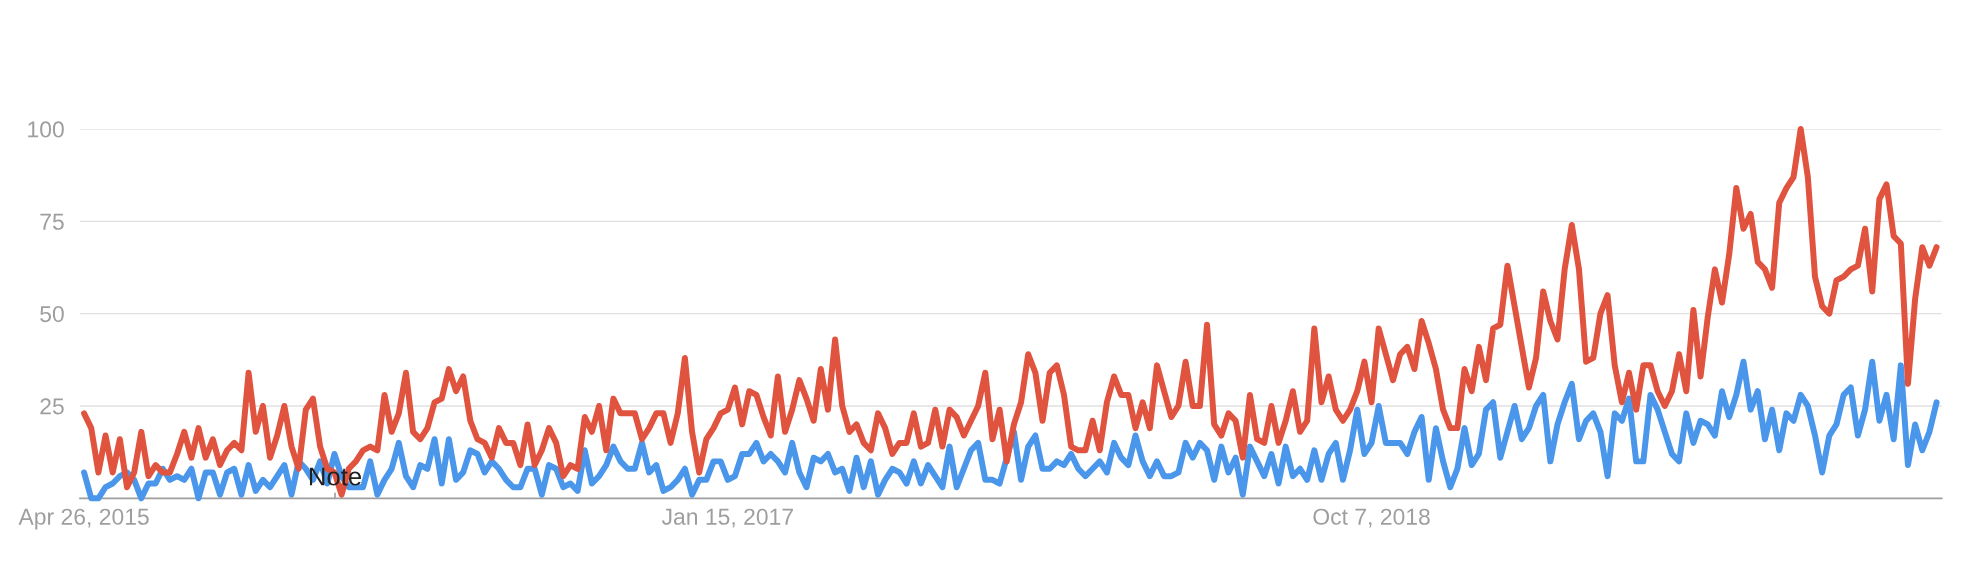 This screenshot has height=584, width=1980. What do you see at coordinates (52, 221) in the screenshot?
I see `y-tick-label: 75` at bounding box center [52, 221].